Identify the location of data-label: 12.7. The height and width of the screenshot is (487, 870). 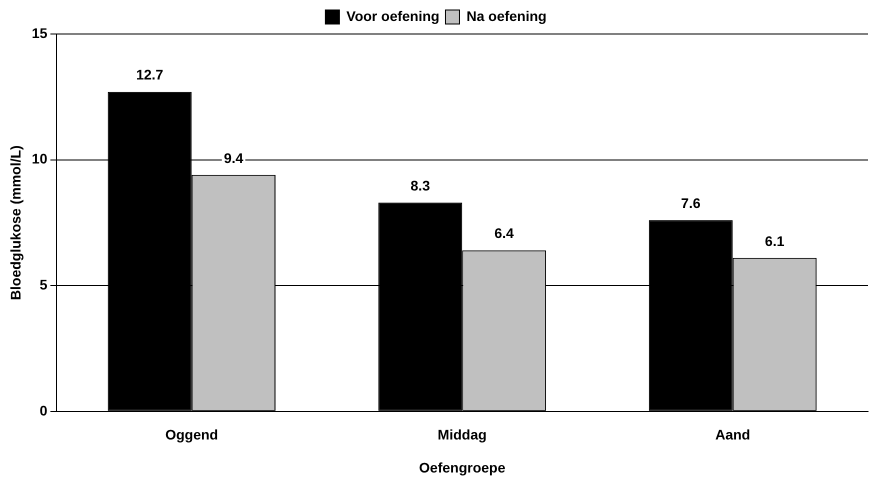
(150, 74).